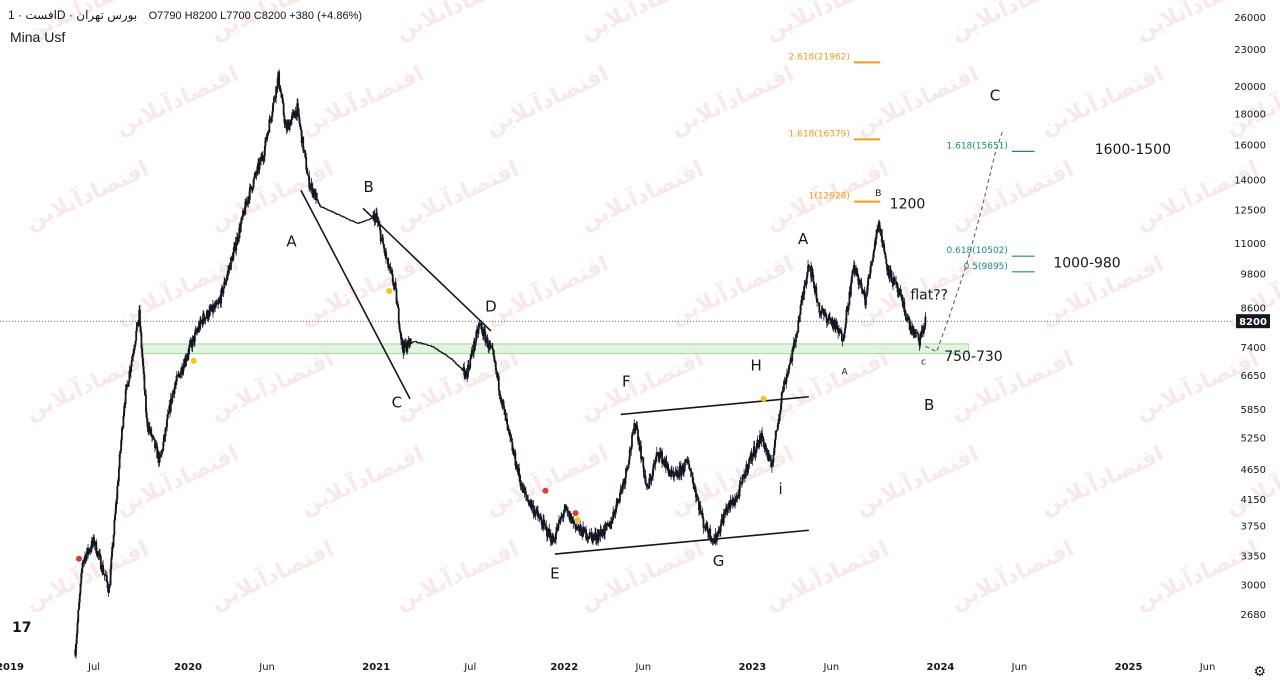 The image size is (1280, 685). Describe the element at coordinates (1259, 671) in the screenshot. I see `settings-gear-icon: ⚙` at that location.